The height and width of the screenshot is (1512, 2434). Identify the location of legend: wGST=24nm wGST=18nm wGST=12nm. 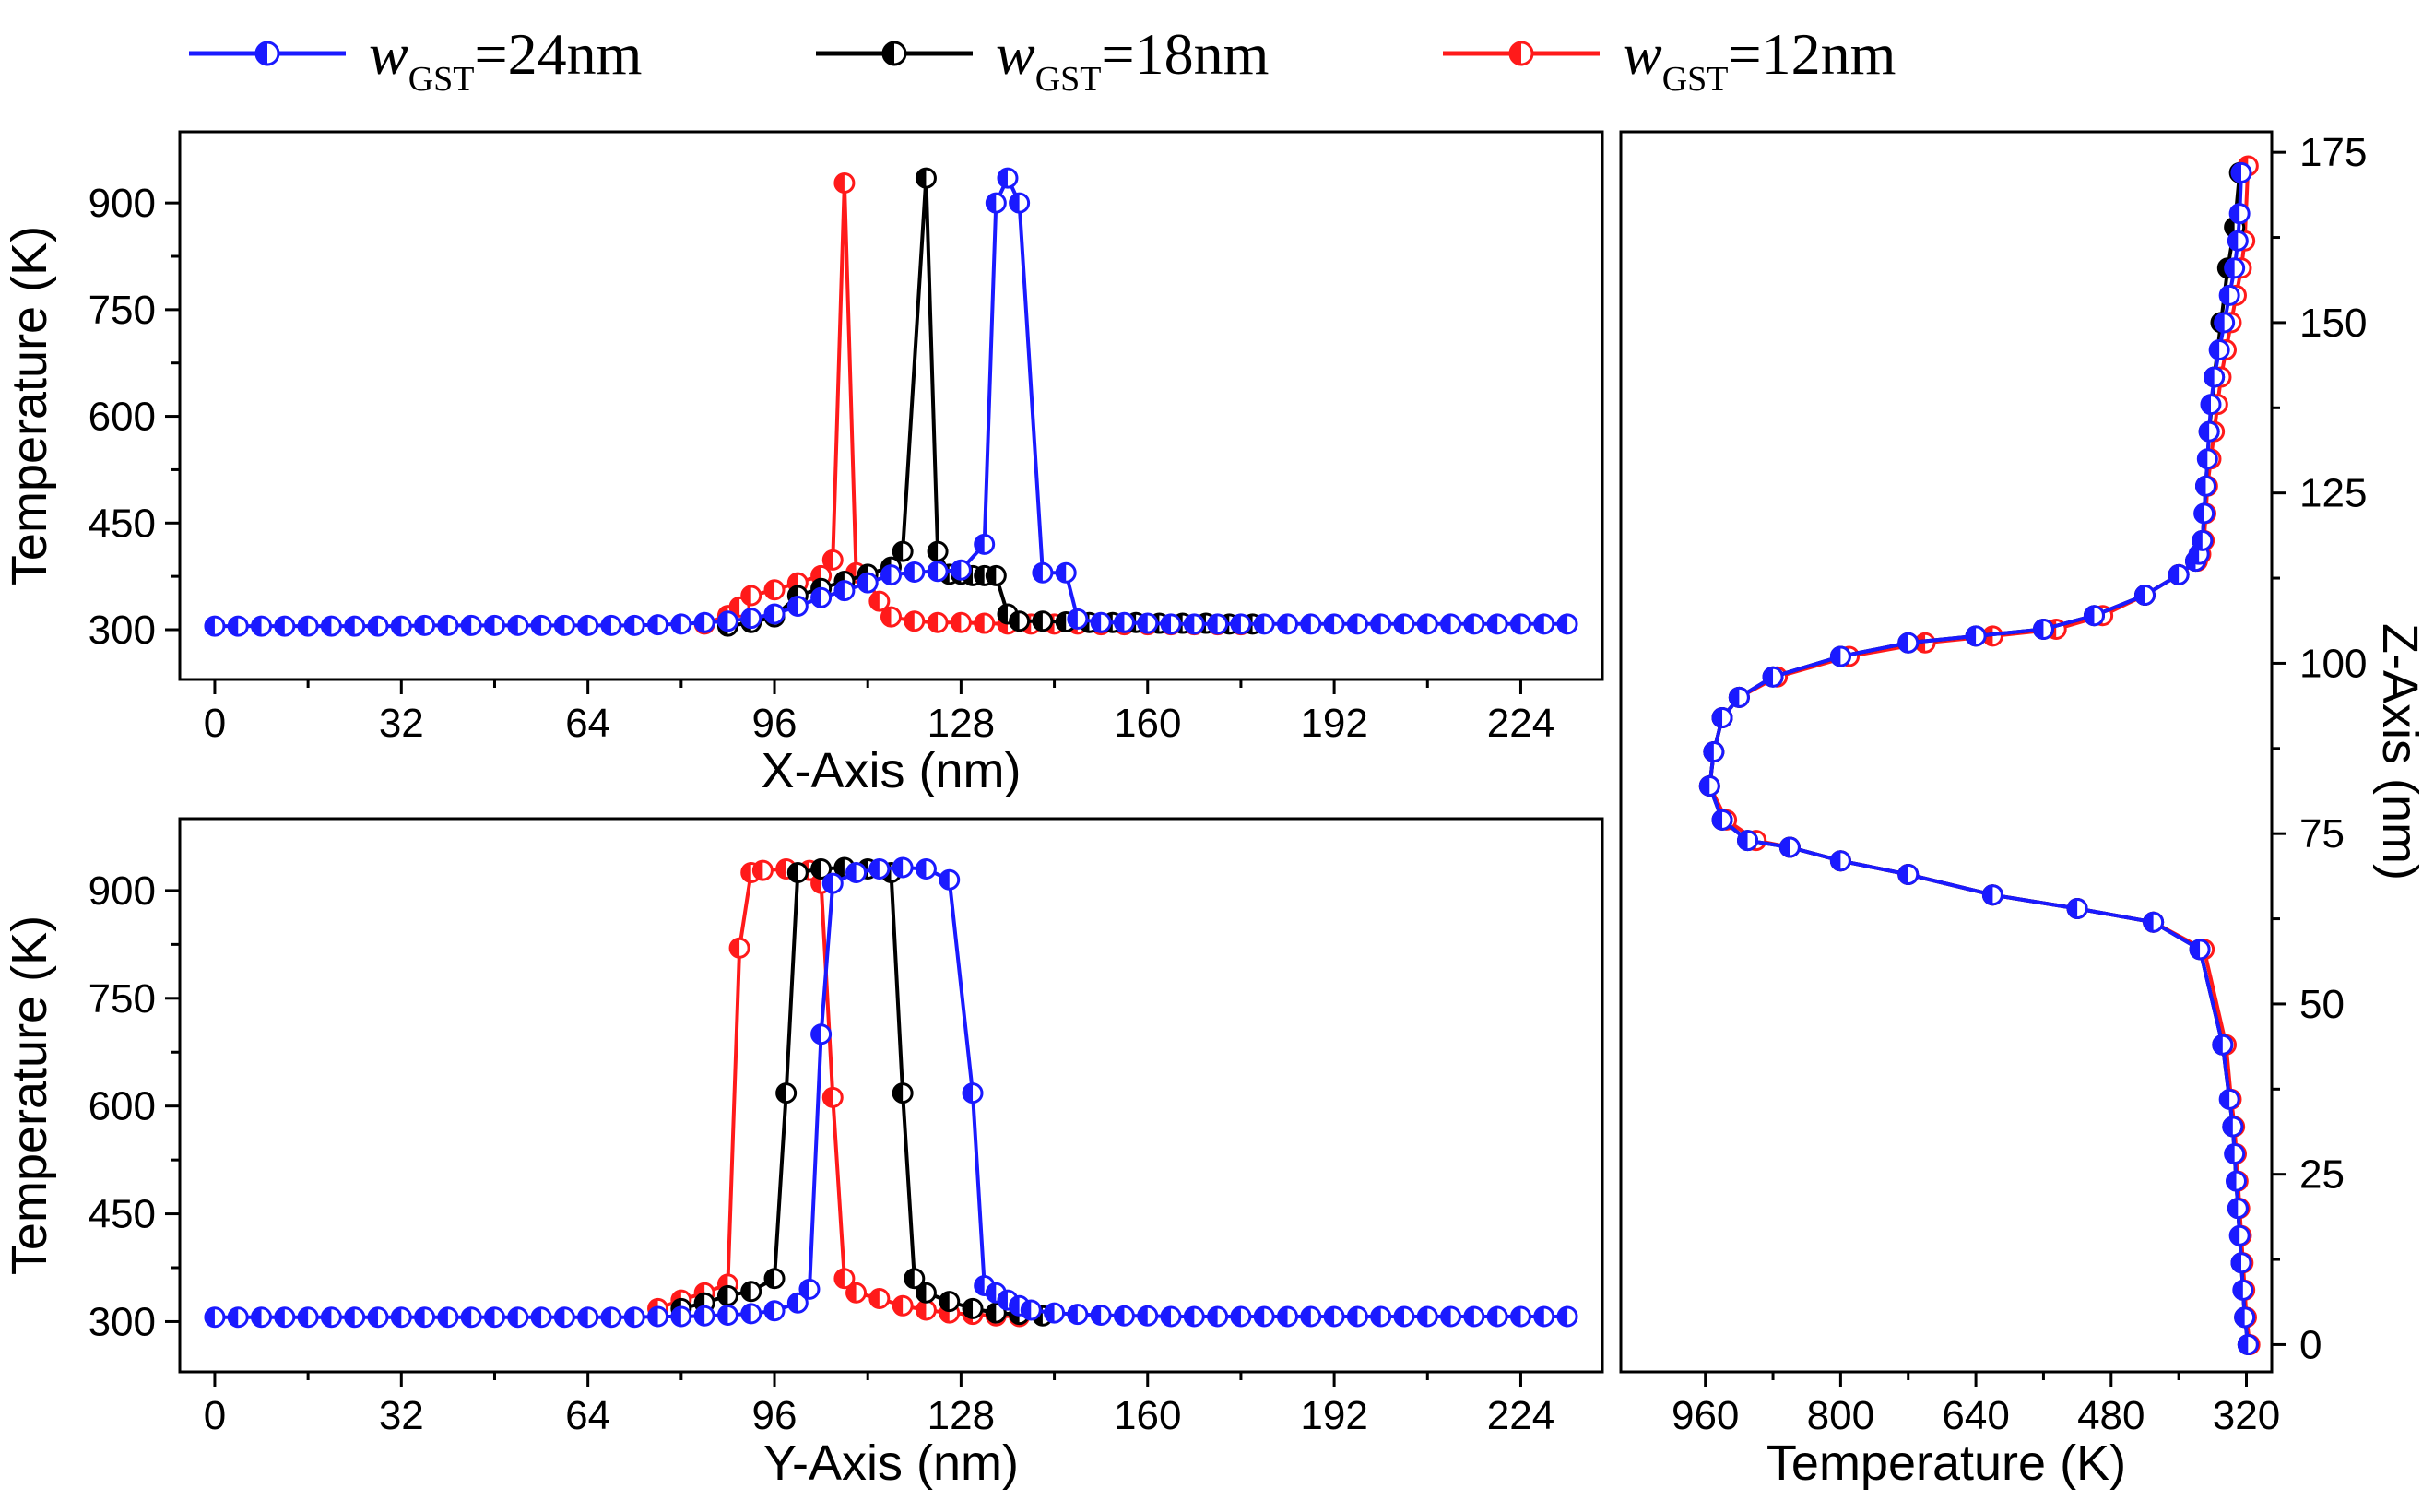
(1042, 60).